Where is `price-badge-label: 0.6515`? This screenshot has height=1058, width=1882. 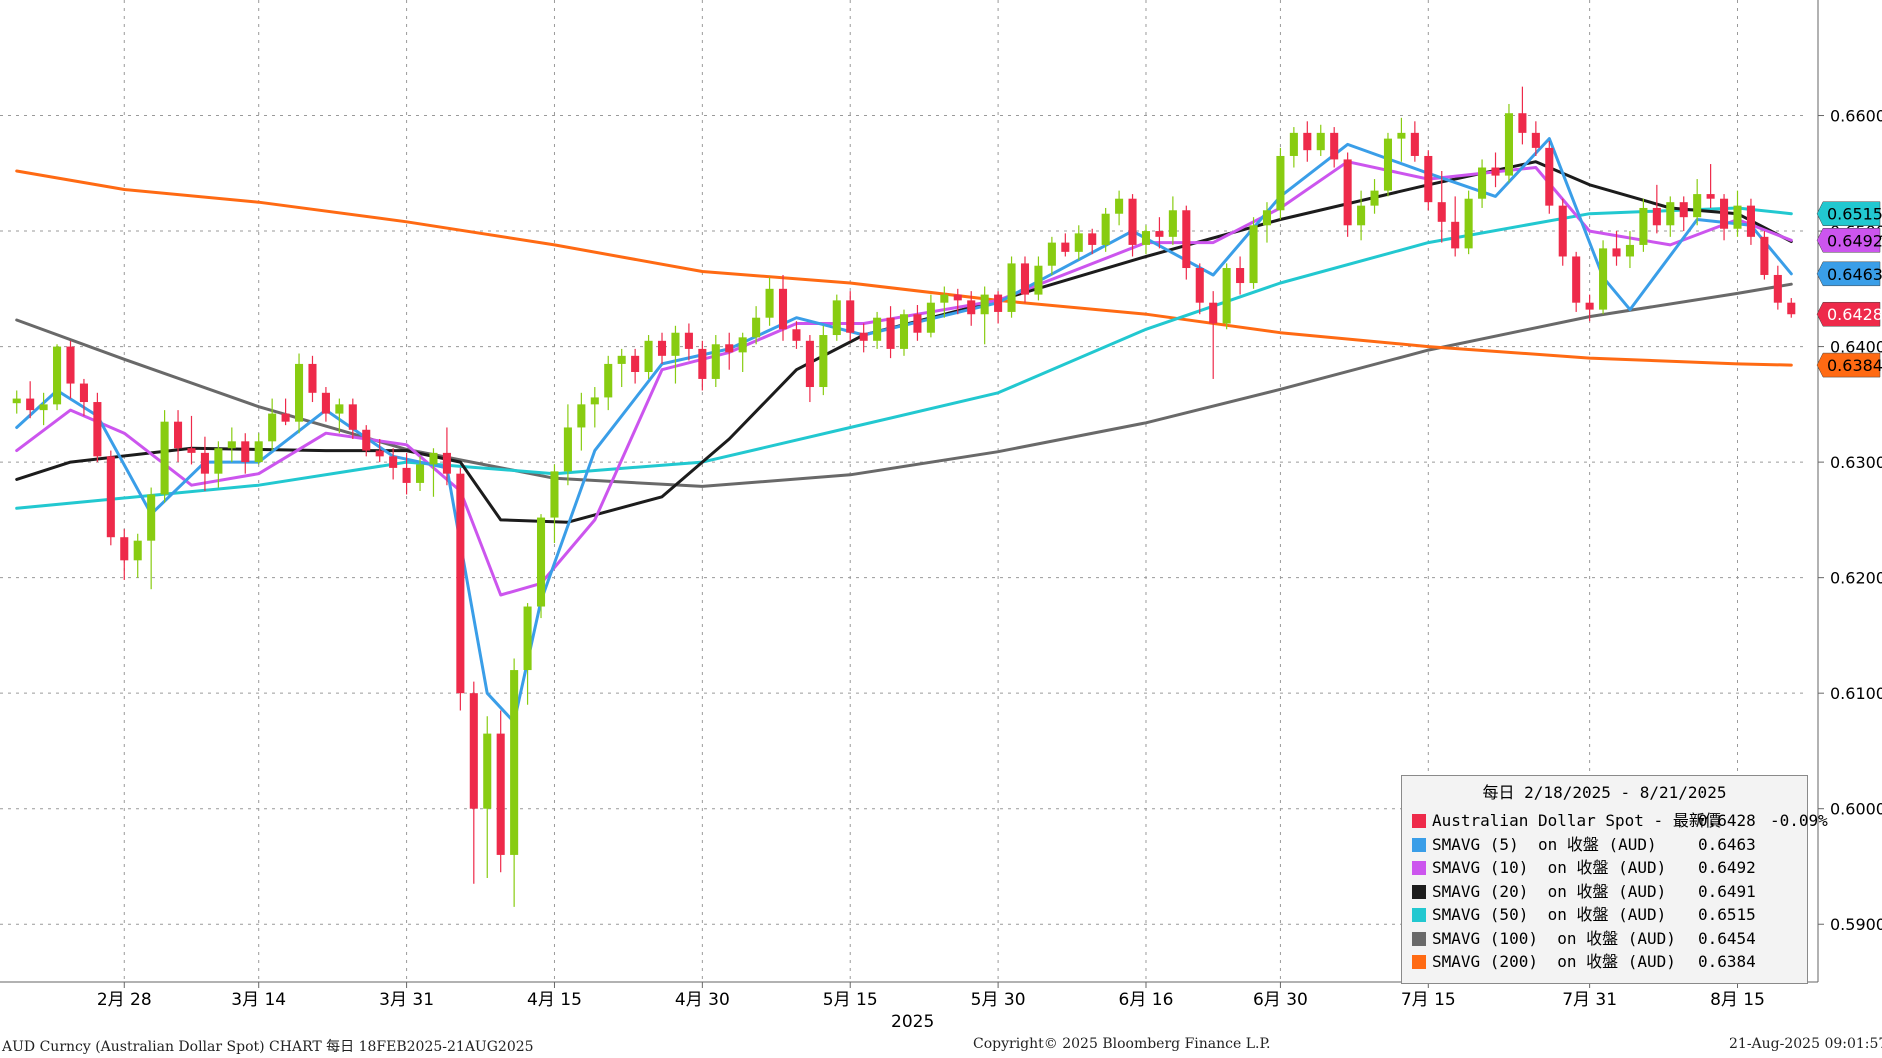
price-badge-label: 0.6515 is located at coordinates (1854, 214).